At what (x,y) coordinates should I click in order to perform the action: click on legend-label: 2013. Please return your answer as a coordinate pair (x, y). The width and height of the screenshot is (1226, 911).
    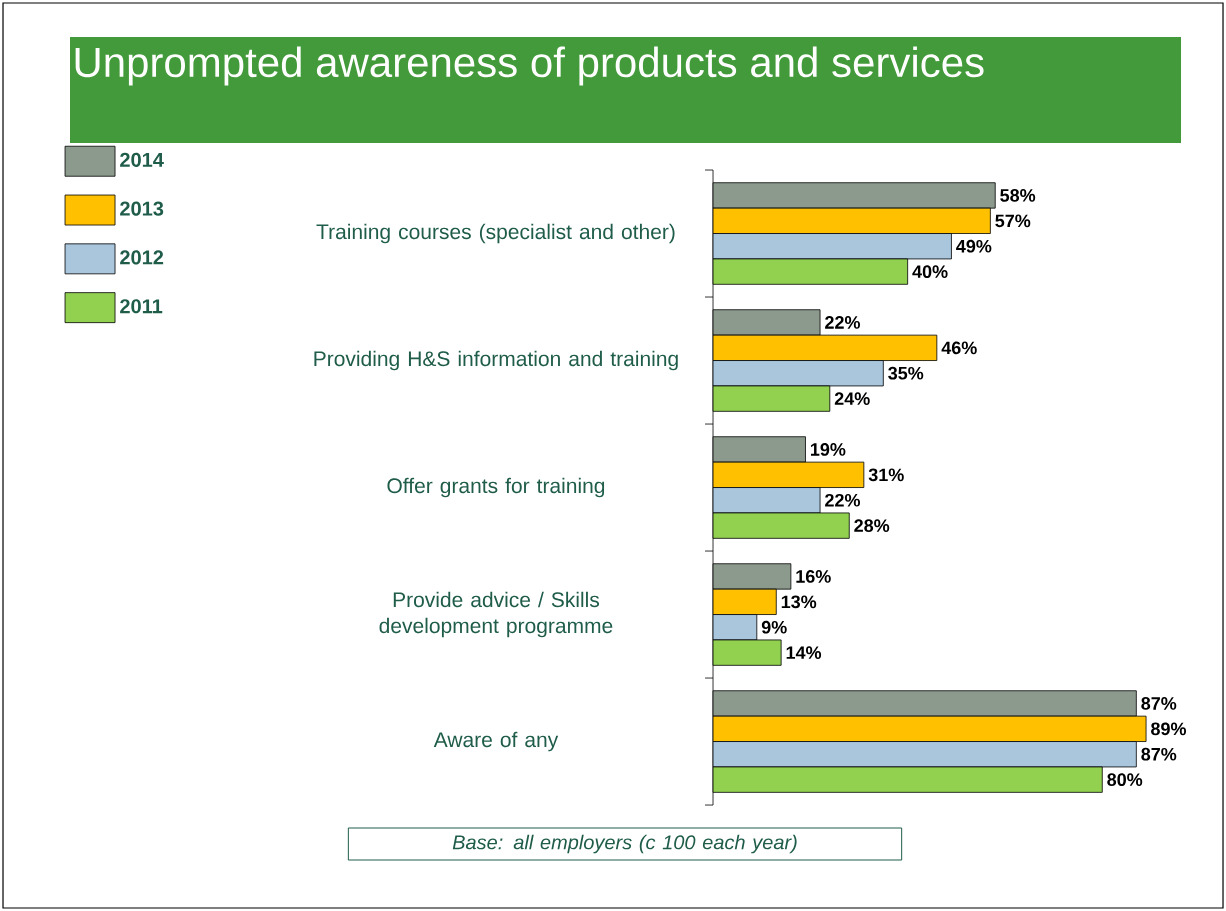
    Looking at the image, I should click on (142, 208).